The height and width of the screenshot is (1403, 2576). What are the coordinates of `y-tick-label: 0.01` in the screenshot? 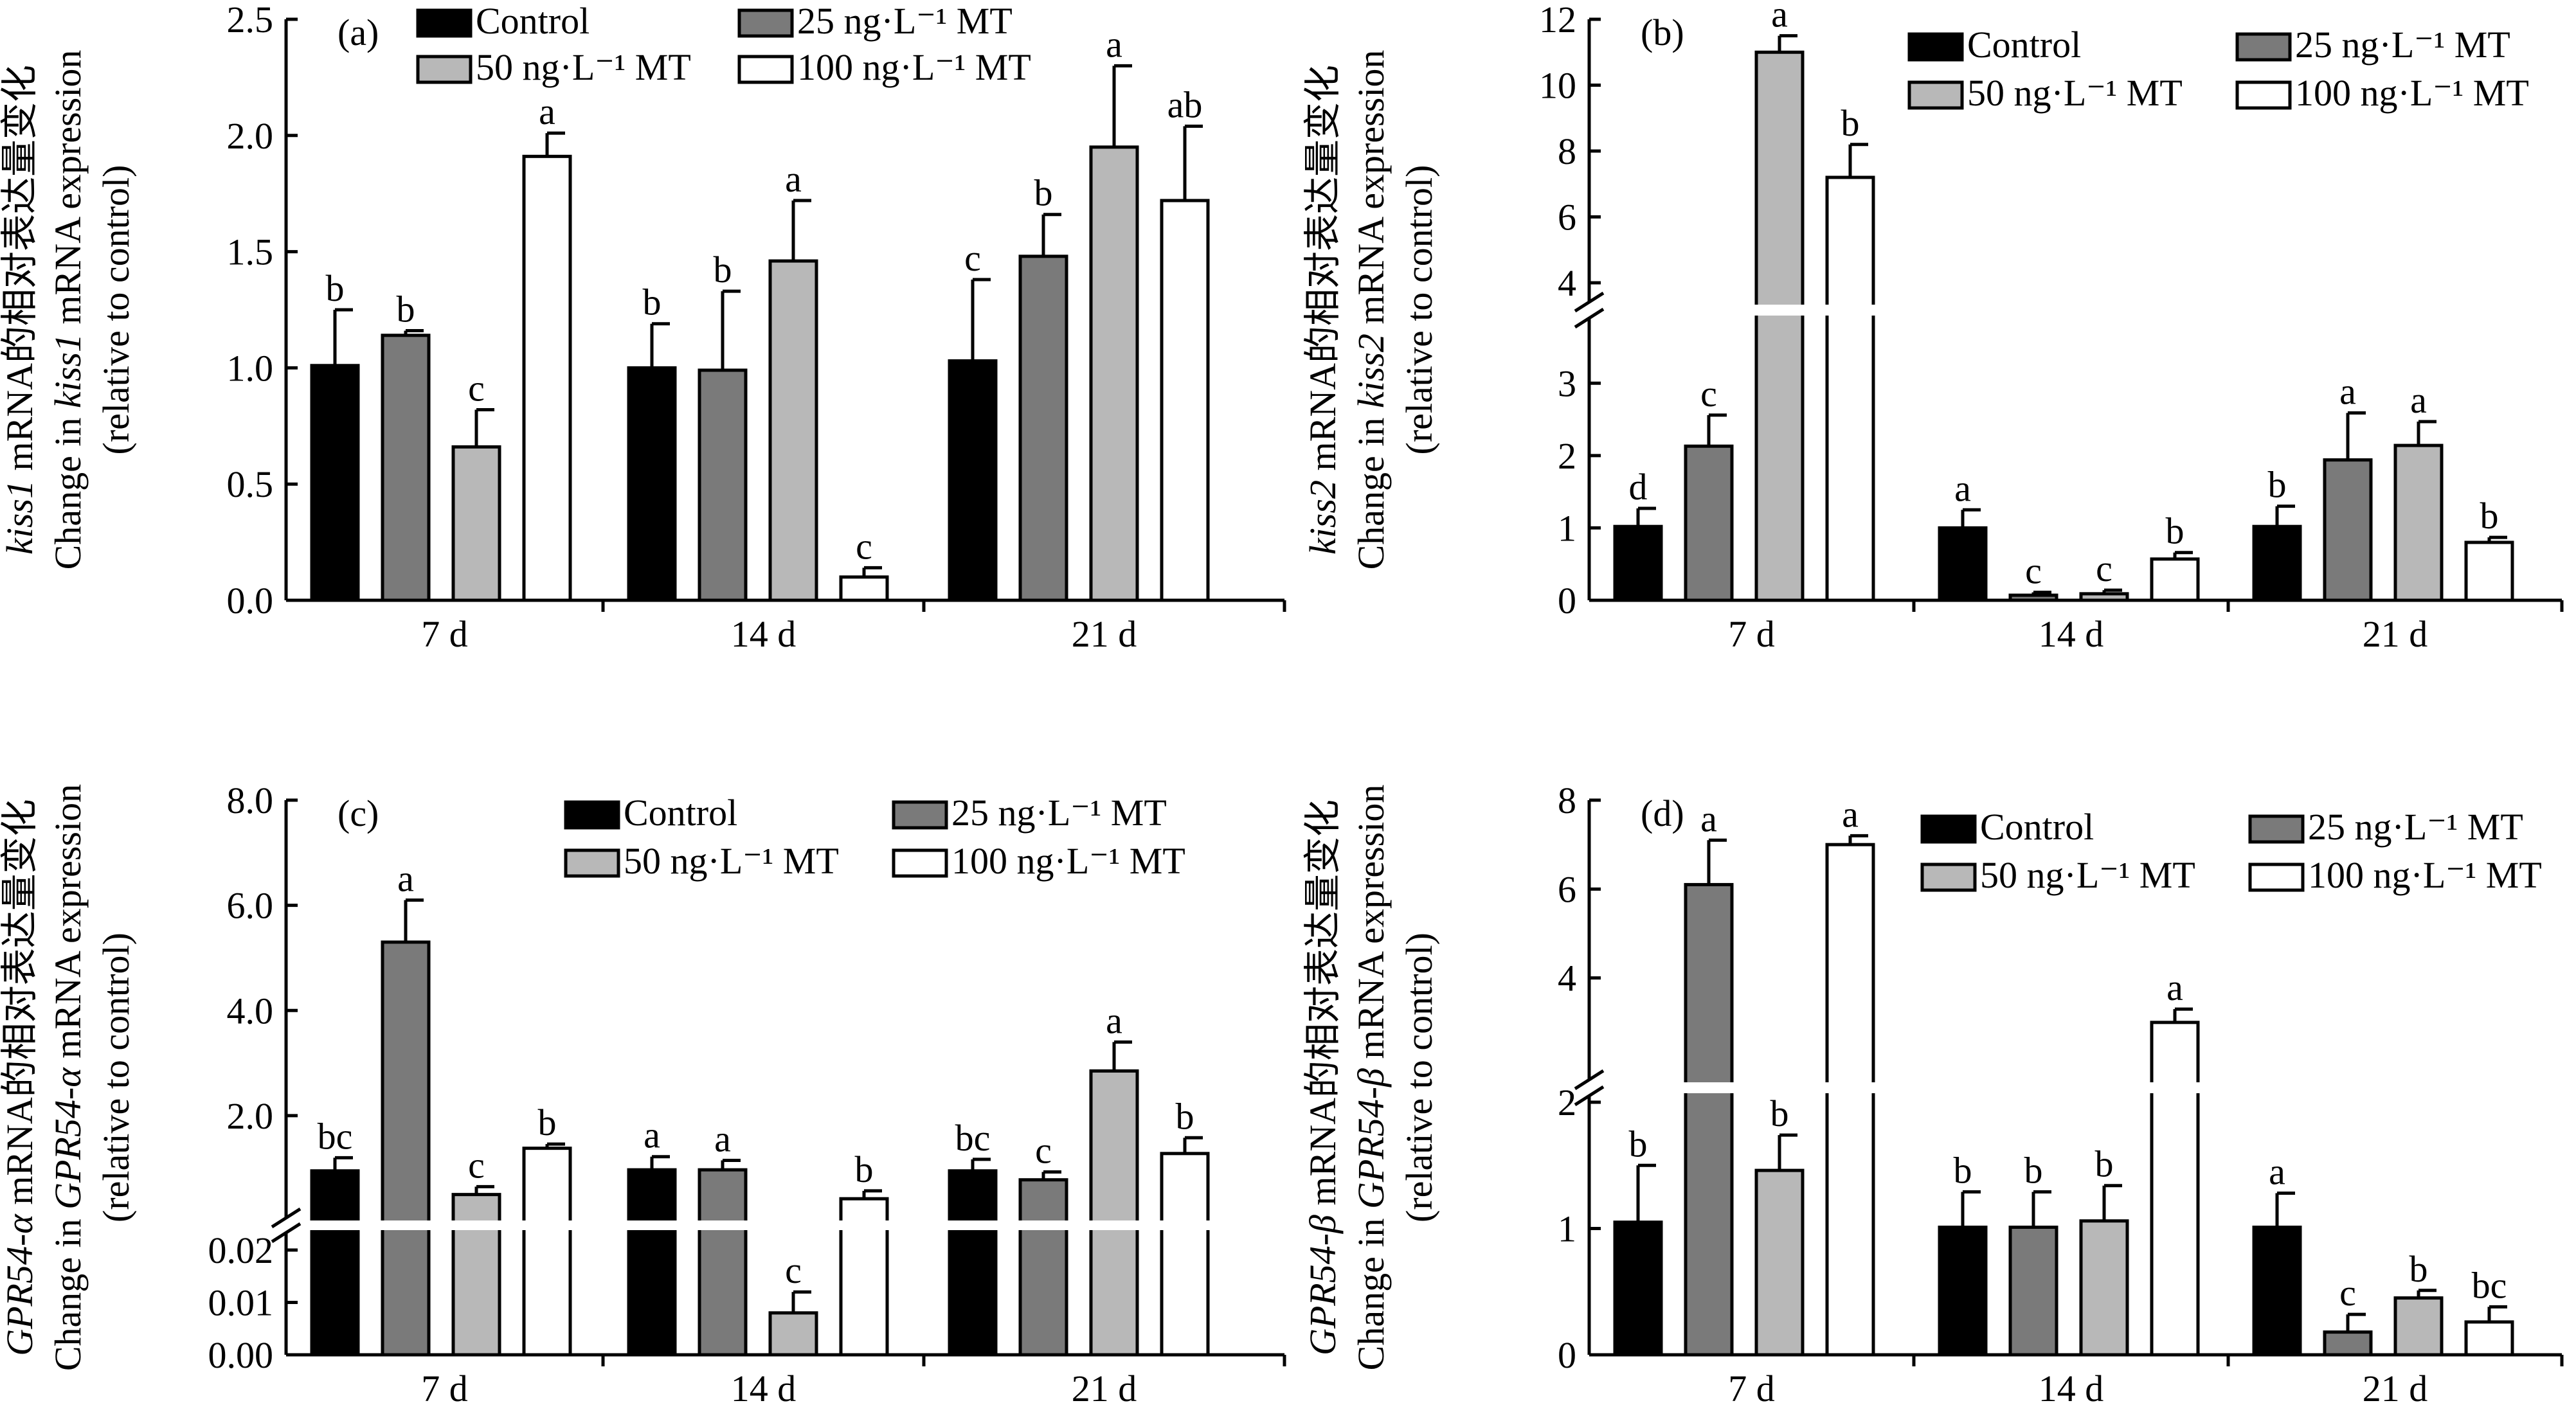 It's located at (241, 1303).